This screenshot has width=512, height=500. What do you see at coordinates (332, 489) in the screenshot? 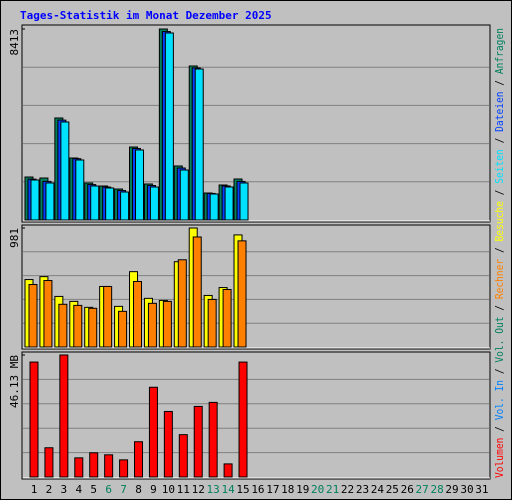
I see `x-tick-label: 21` at bounding box center [332, 489].